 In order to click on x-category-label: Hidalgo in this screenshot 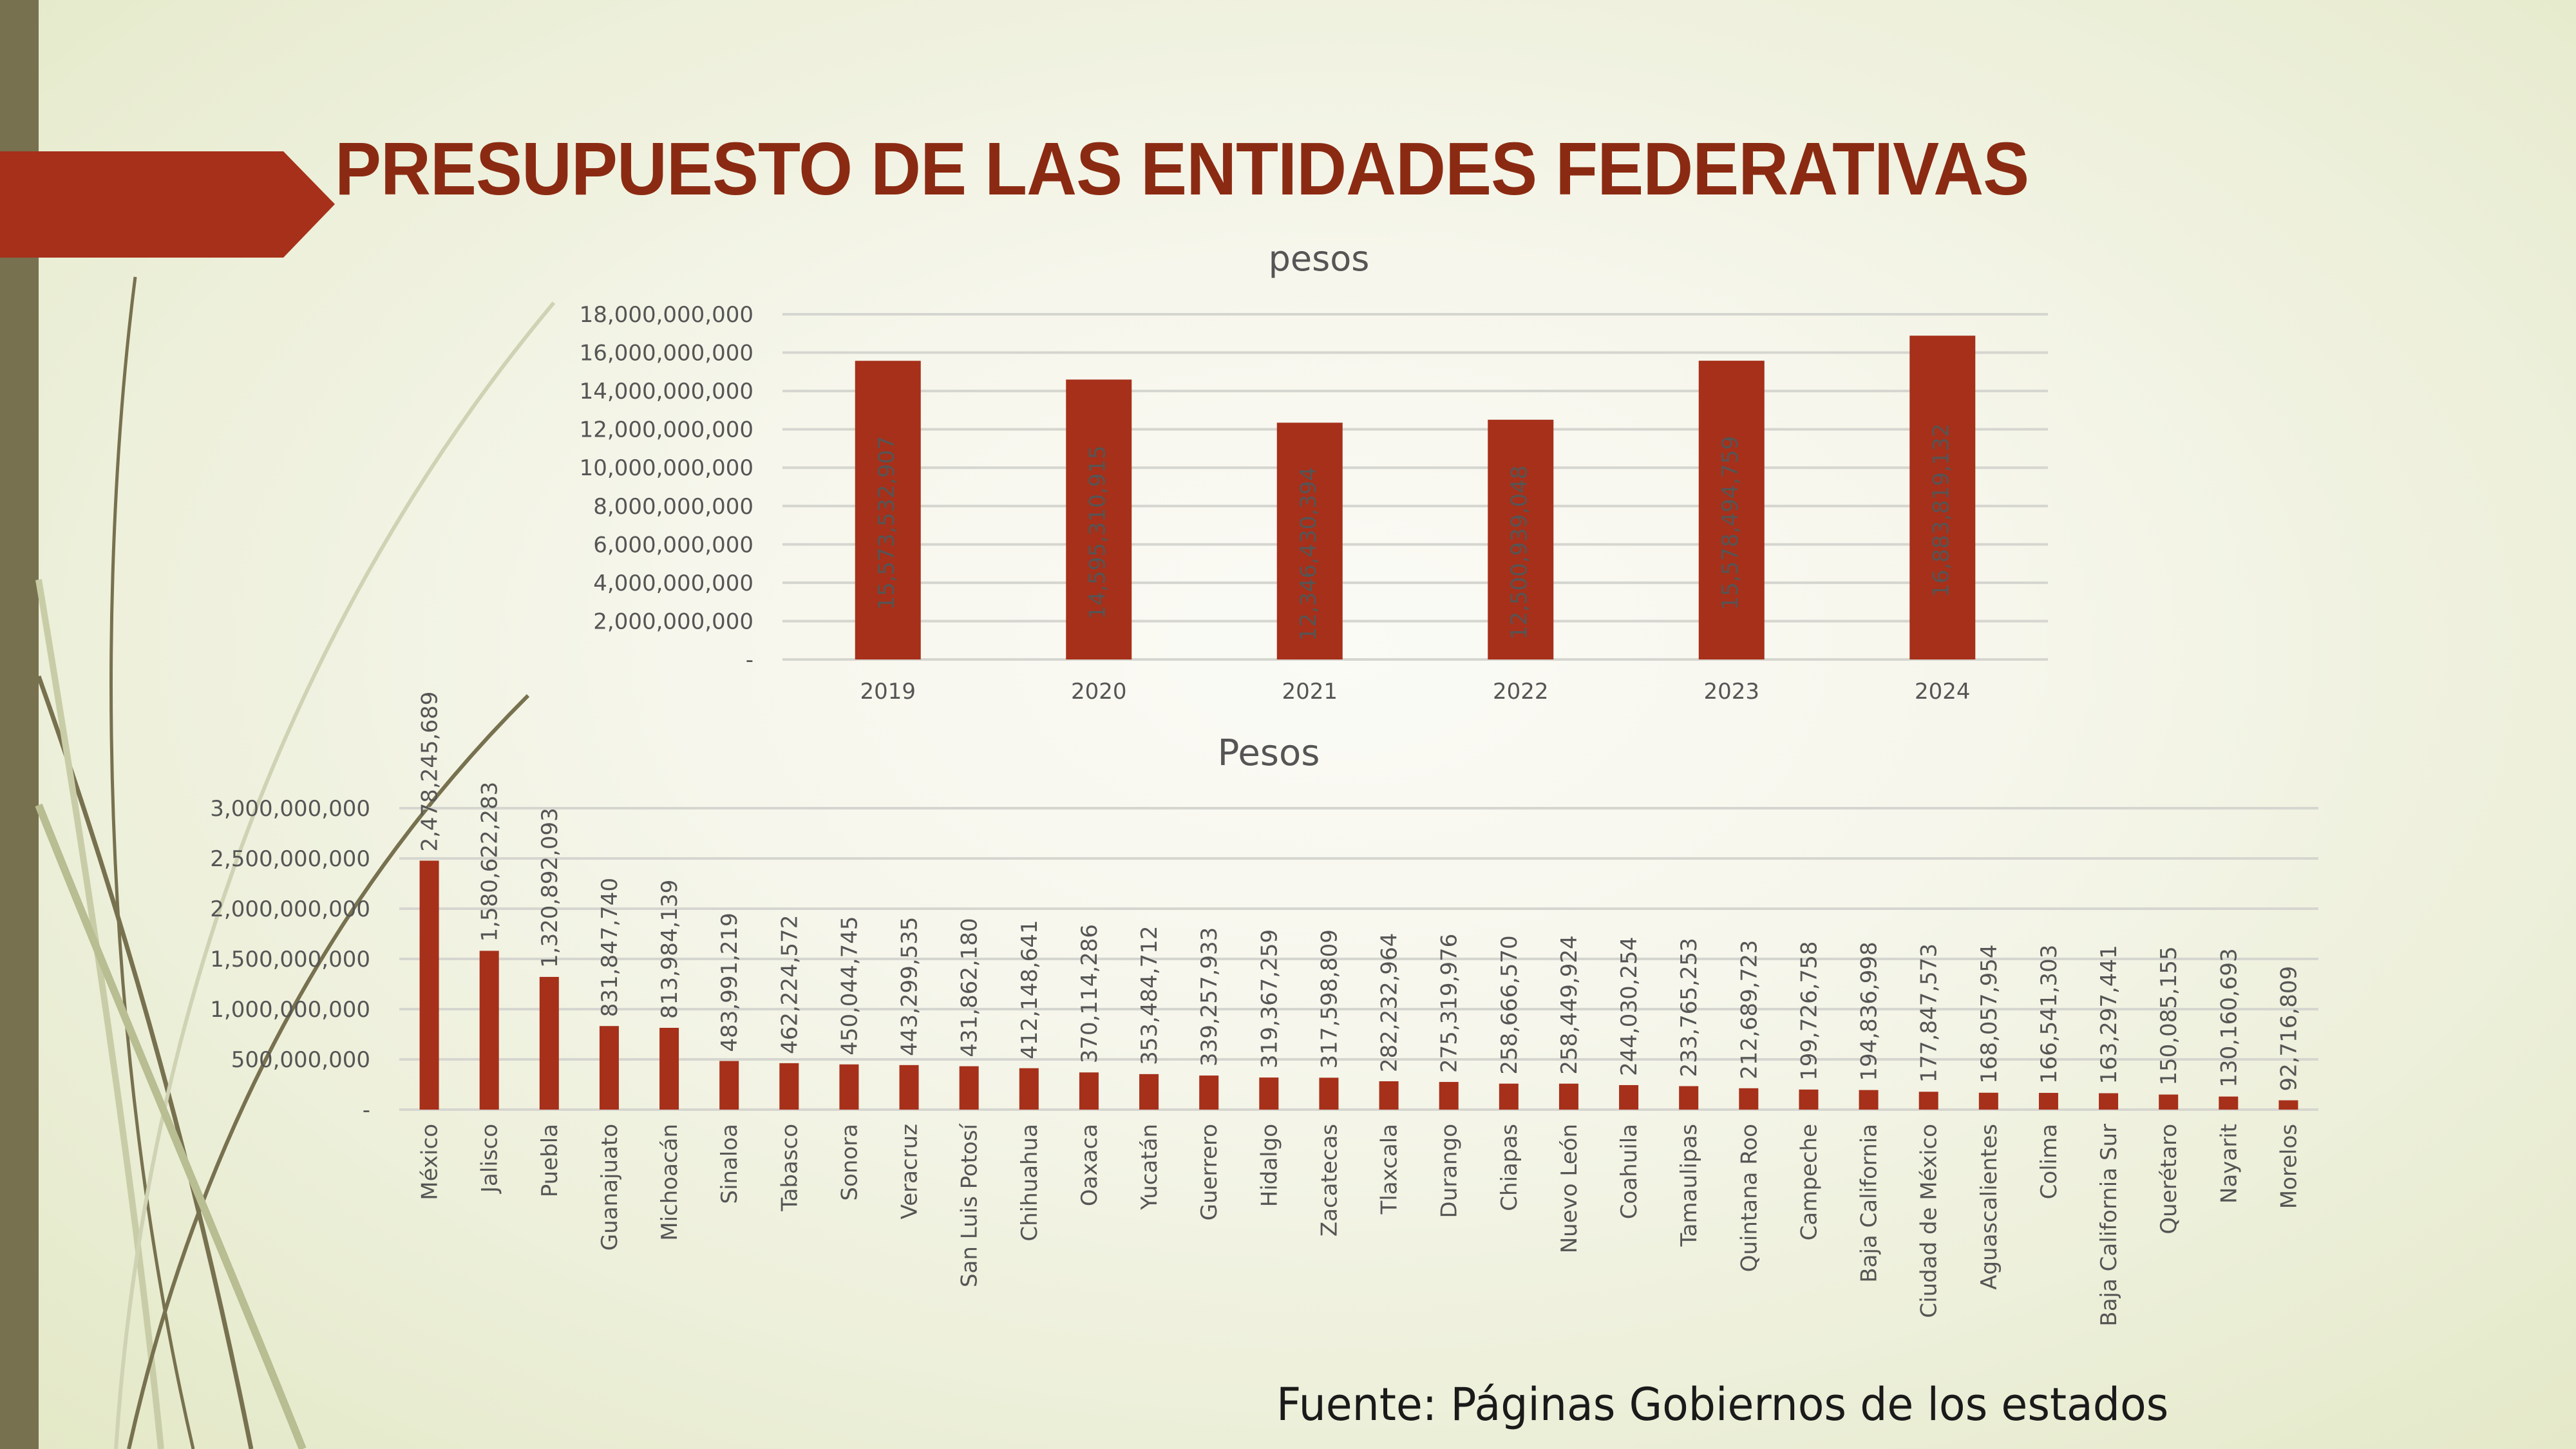, I will do `click(1269, 1165)`.